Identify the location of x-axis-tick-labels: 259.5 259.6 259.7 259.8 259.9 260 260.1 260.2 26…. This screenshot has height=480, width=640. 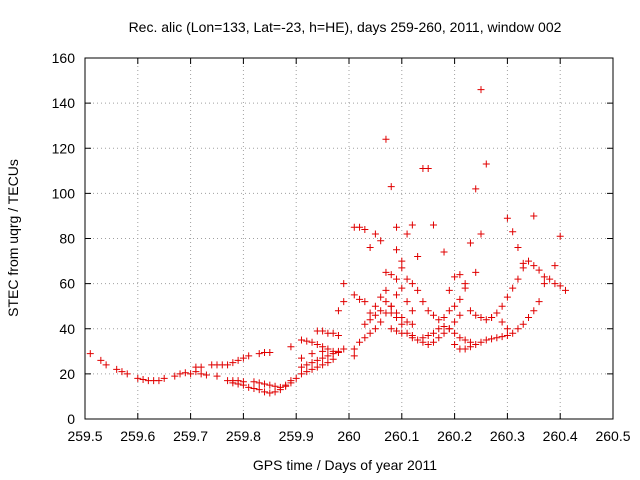
(348, 436).